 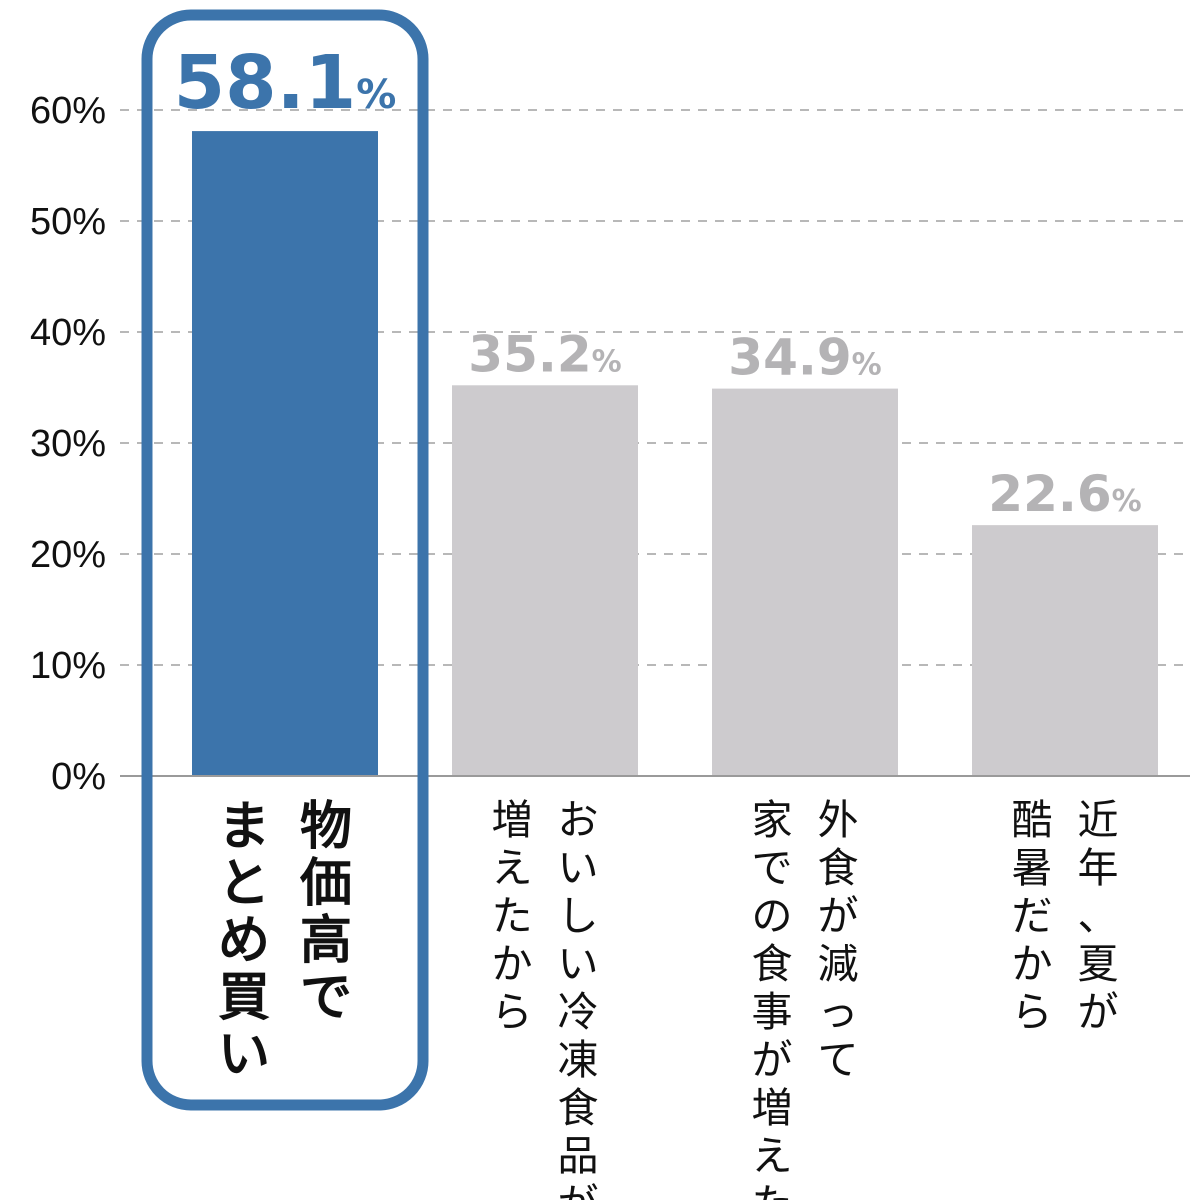 I want to click on y-axis-ticks: 0% 10% 20% 30% 40% 50% 60%, so click(x=68, y=444).